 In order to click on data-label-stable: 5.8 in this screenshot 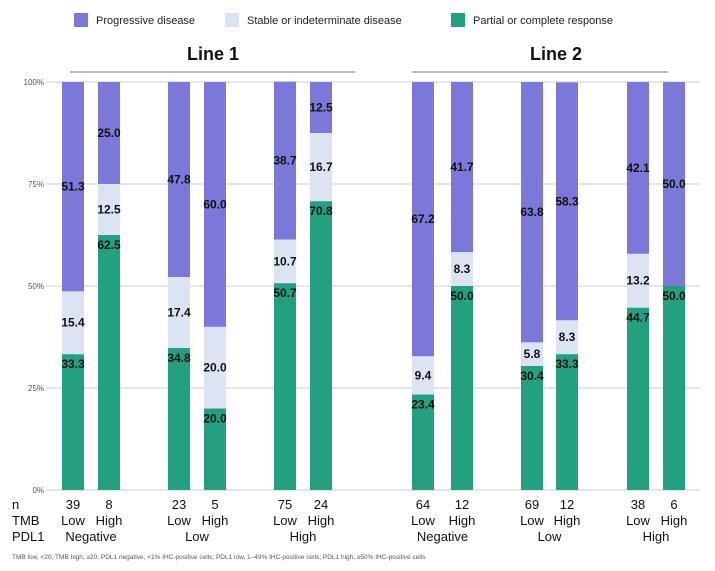, I will do `click(532, 354)`.